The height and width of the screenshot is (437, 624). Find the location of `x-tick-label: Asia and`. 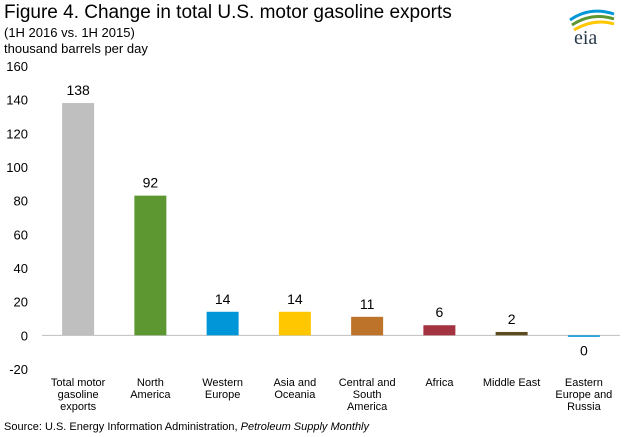

x-tick-label: Asia and is located at coordinates (294, 383).